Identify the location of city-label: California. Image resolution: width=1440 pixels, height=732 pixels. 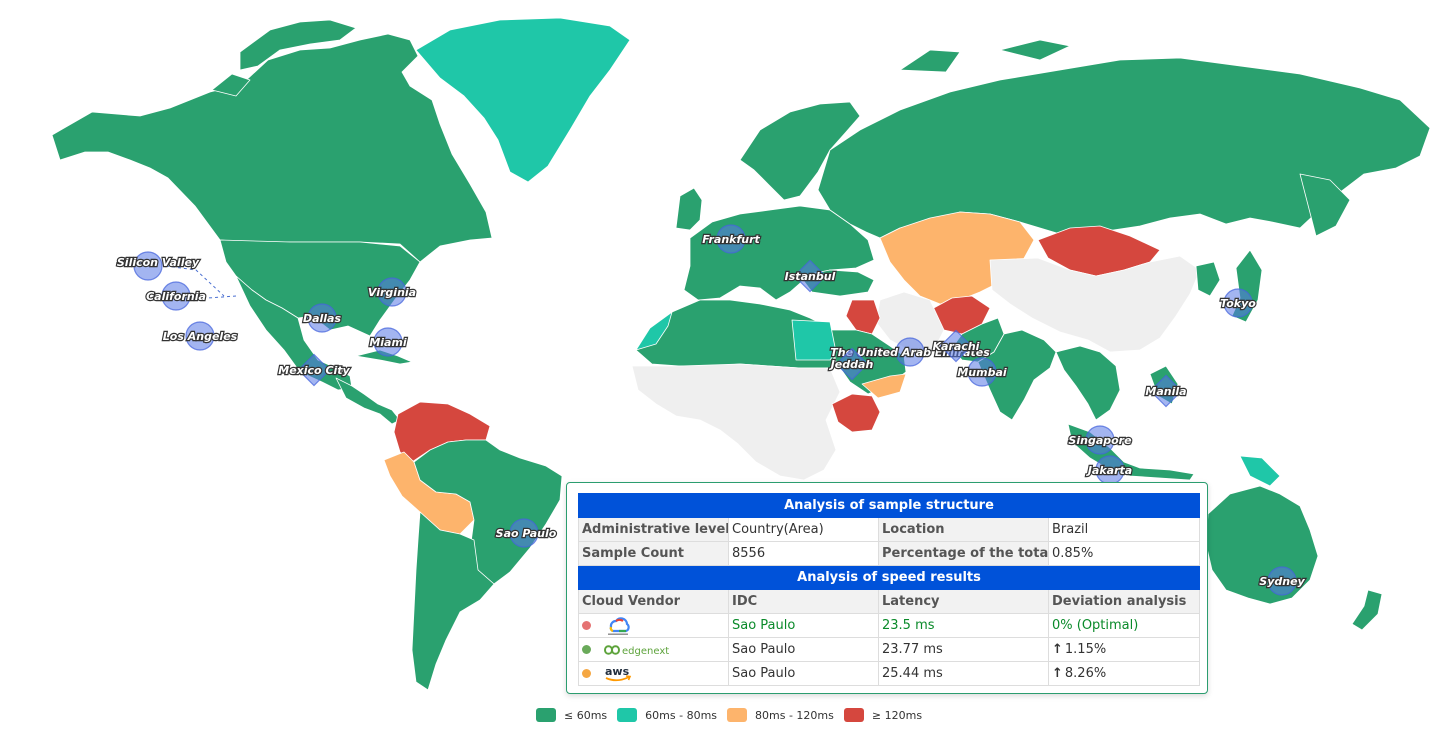
(176, 296).